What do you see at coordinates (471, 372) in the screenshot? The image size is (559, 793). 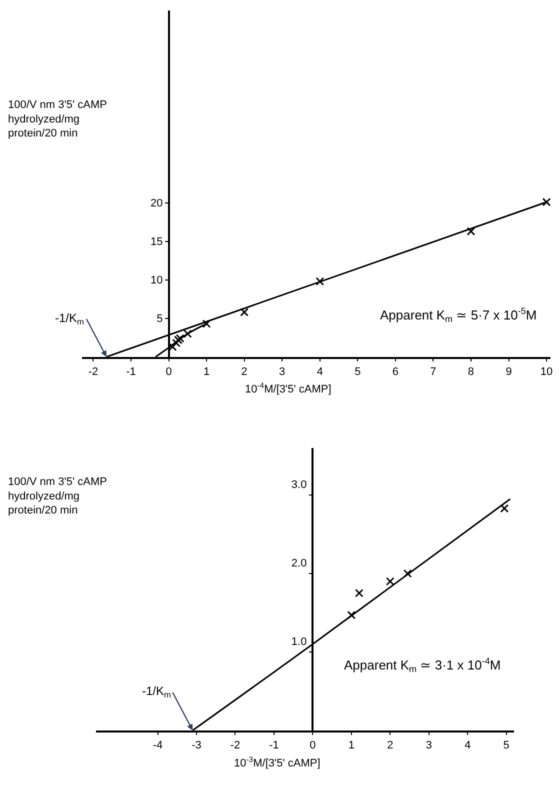 I see `x-tick-label: 8` at bounding box center [471, 372].